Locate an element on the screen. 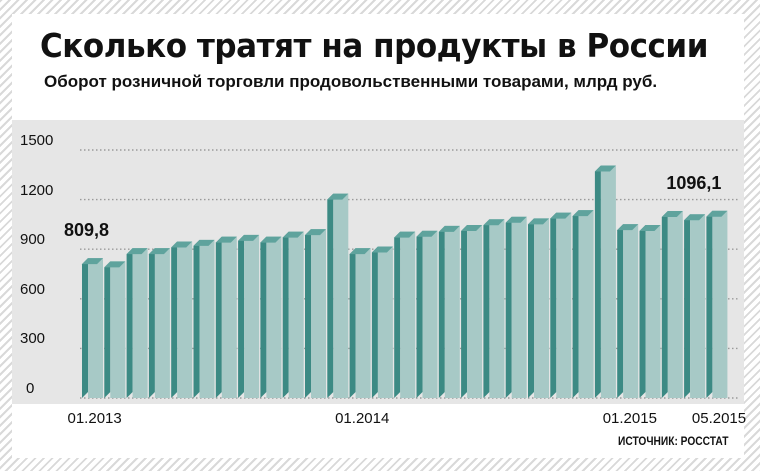 The image size is (760, 471). bar-03.2013 is located at coordinates (137, 323).